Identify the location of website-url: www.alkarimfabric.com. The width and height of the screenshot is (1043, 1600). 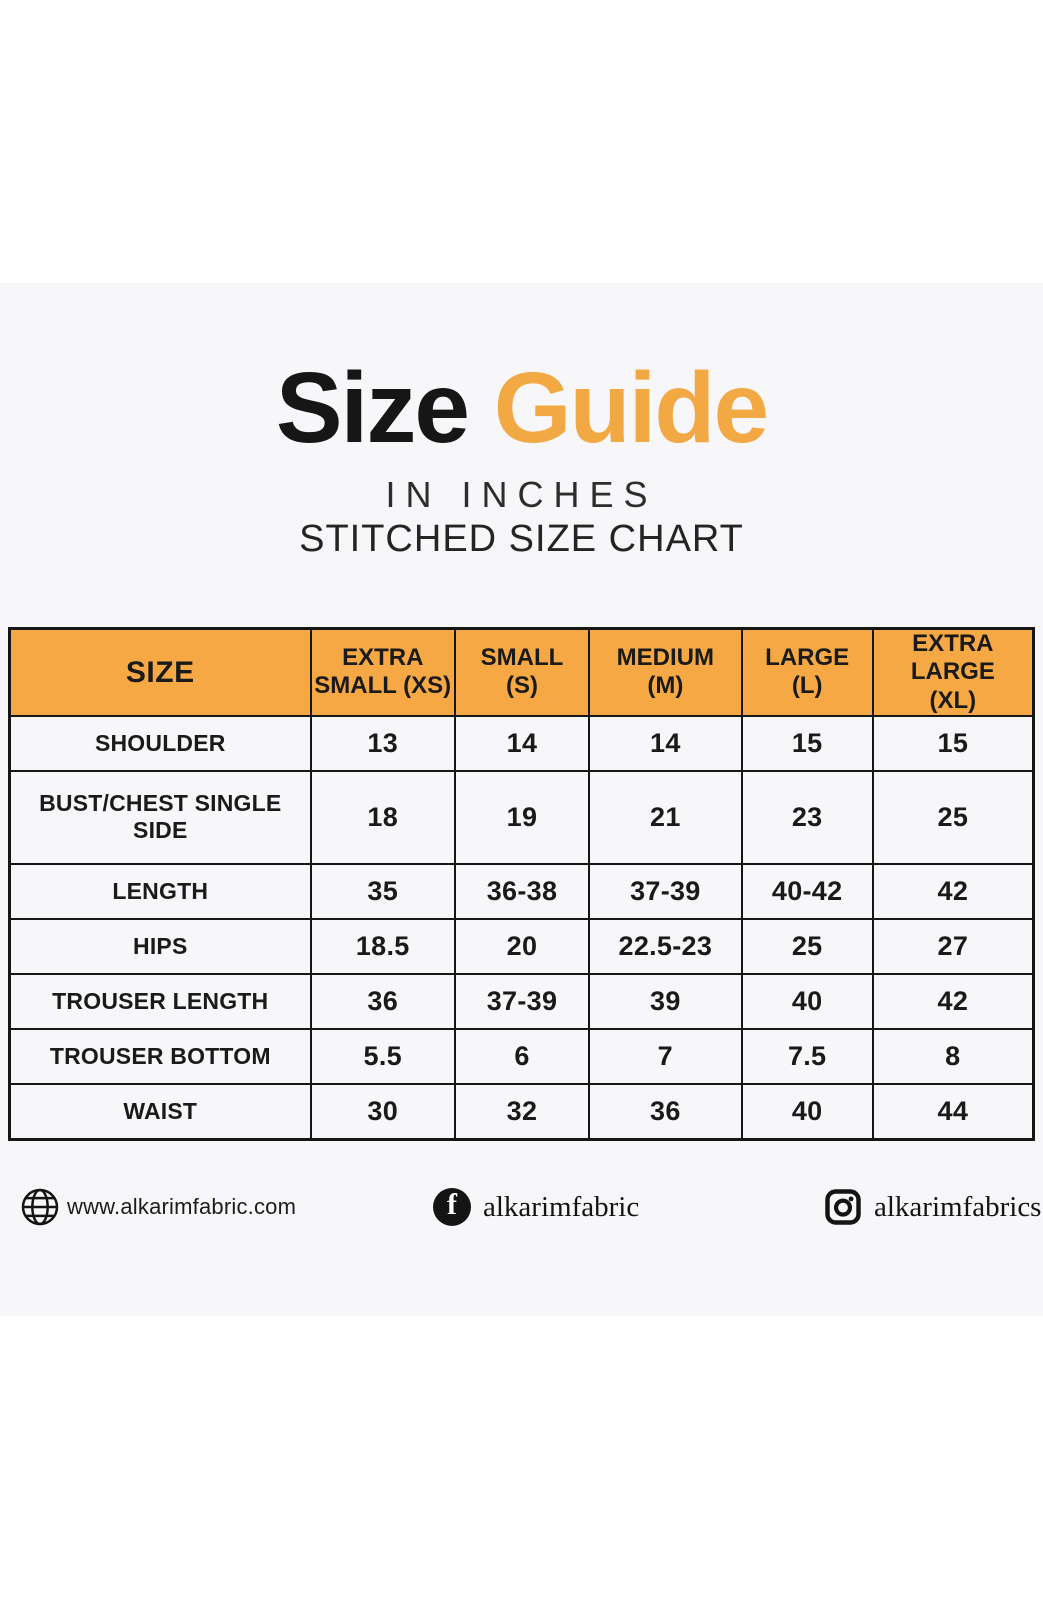
(182, 1206).